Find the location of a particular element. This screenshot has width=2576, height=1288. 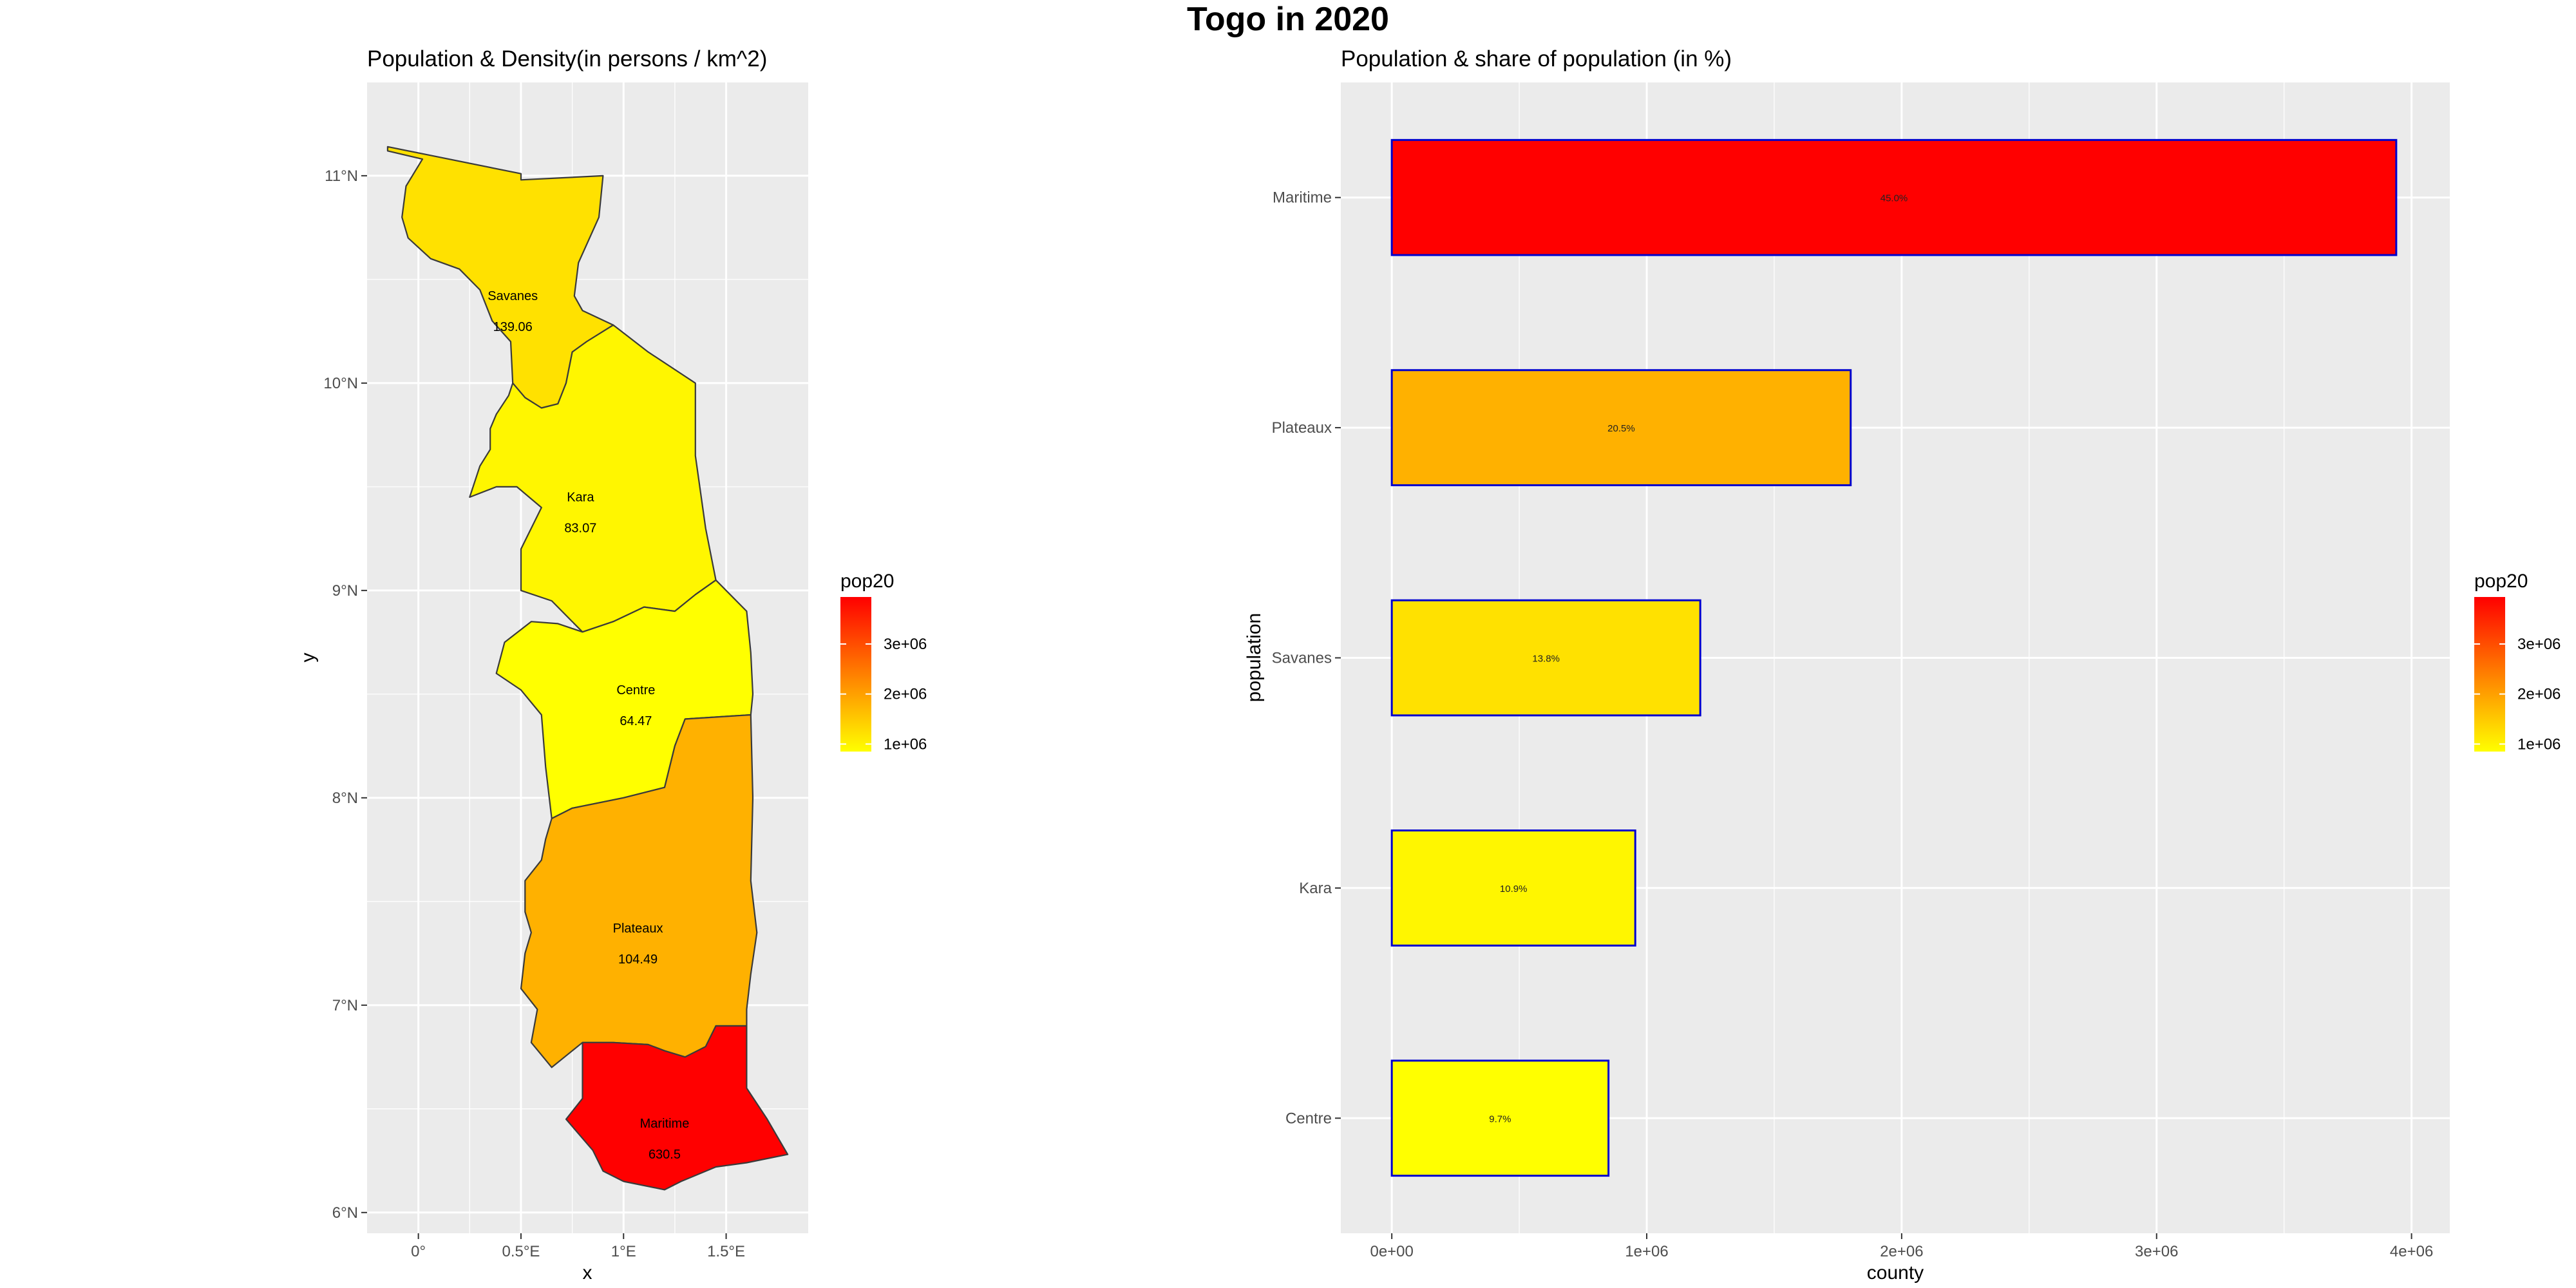

bar-category-label: Centre is located at coordinates (1308, 1118).